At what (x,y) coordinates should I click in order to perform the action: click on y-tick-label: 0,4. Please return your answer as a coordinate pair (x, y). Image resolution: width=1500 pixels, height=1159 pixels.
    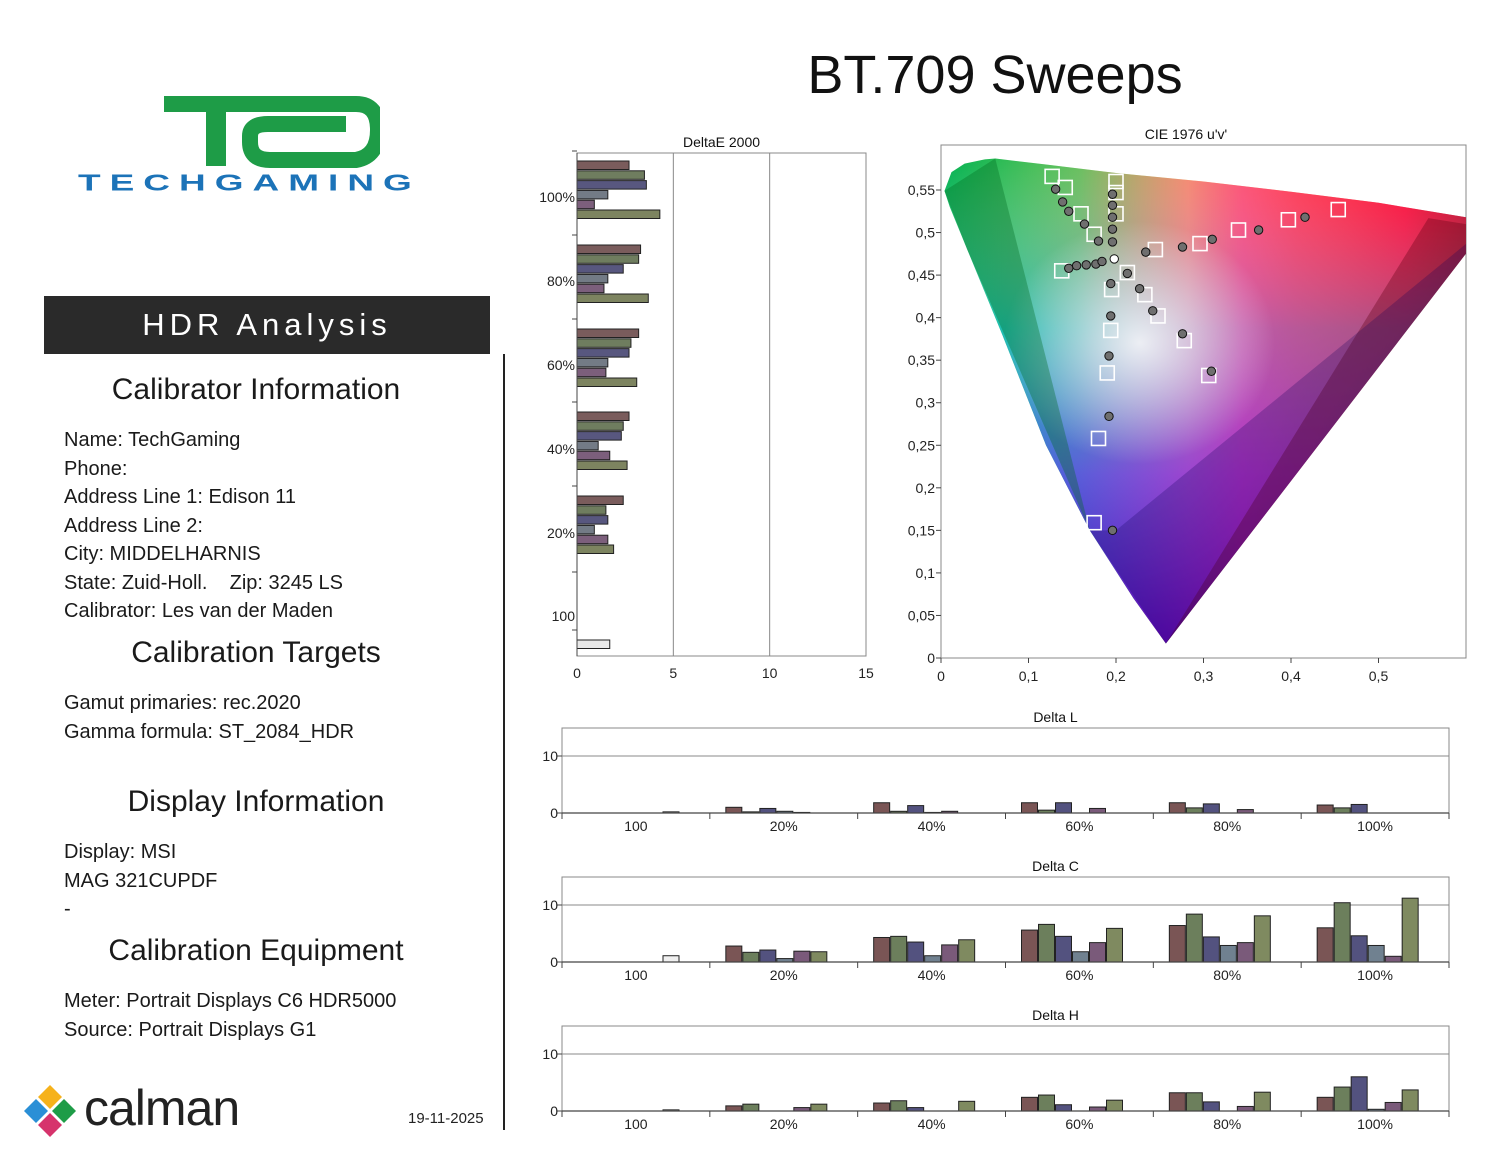
    Looking at the image, I should click on (926, 318).